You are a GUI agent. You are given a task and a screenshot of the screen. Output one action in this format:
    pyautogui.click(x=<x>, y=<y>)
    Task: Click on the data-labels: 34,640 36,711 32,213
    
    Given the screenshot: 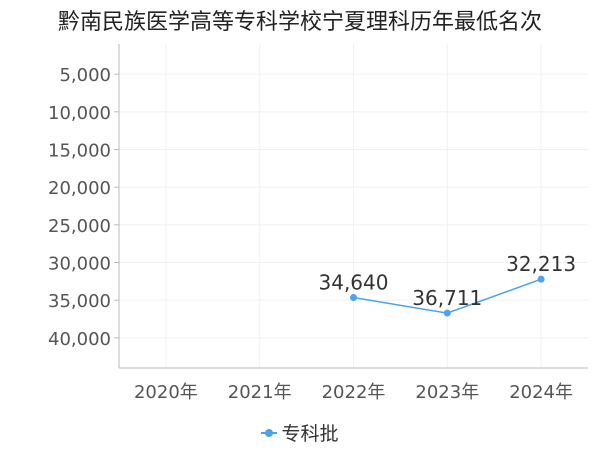 What is the action you would take?
    pyautogui.click(x=448, y=281)
    